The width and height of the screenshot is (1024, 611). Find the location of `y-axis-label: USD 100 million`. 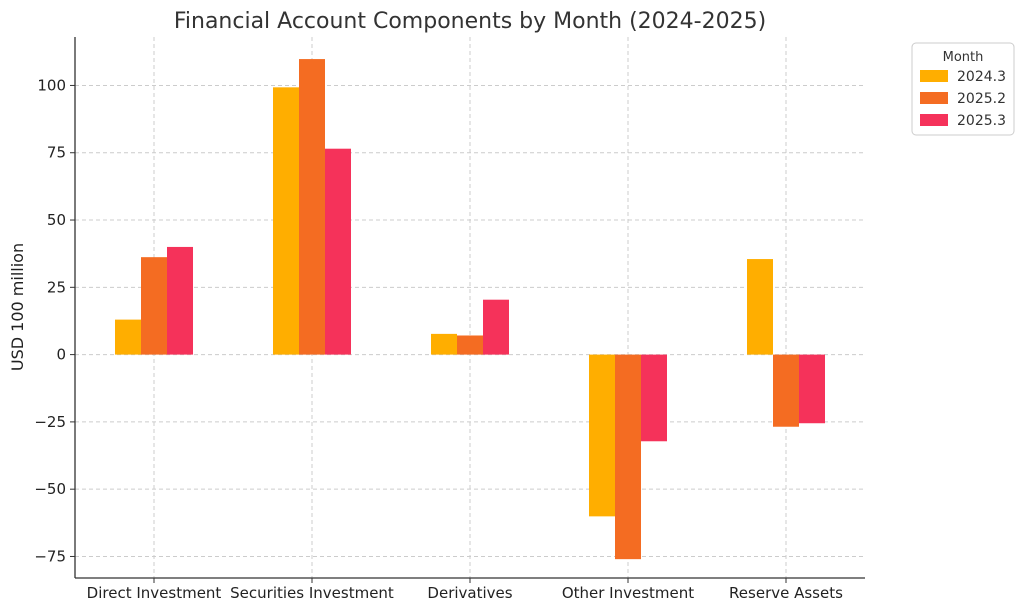

y-axis-label: USD 100 million is located at coordinates (17, 307).